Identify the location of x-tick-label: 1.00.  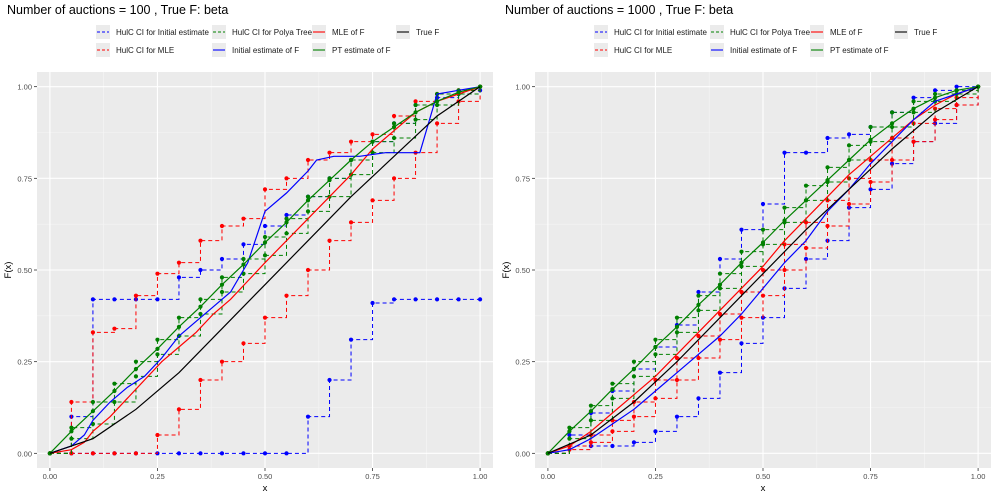
(978, 476).